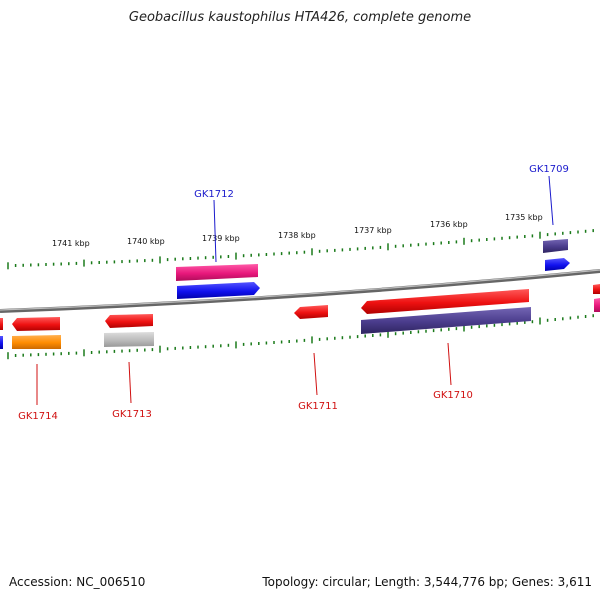 This screenshot has height=600, width=600. Describe the element at coordinates (555, 246) in the screenshot. I see `gene-gk1709-purple-bar` at that location.